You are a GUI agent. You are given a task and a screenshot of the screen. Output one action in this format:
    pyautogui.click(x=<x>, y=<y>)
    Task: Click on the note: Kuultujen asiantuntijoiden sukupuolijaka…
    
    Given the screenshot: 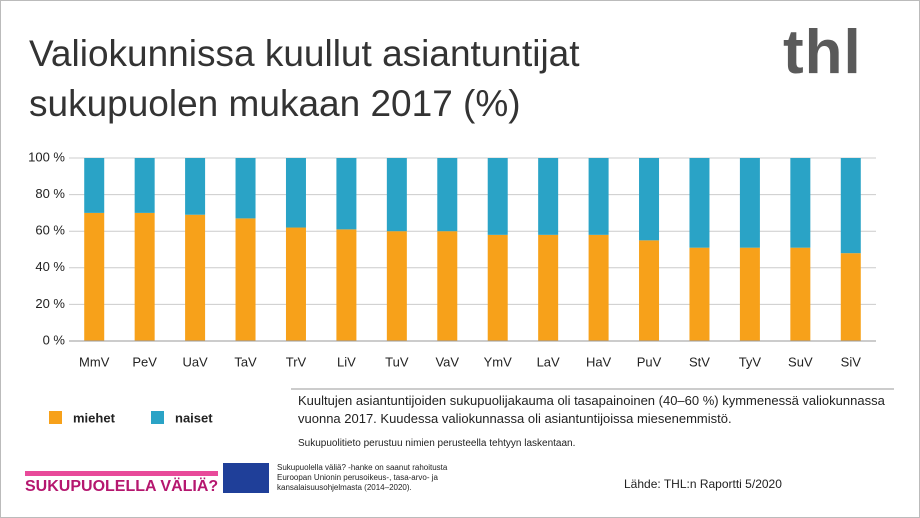 What is the action you would take?
    pyautogui.click(x=591, y=409)
    